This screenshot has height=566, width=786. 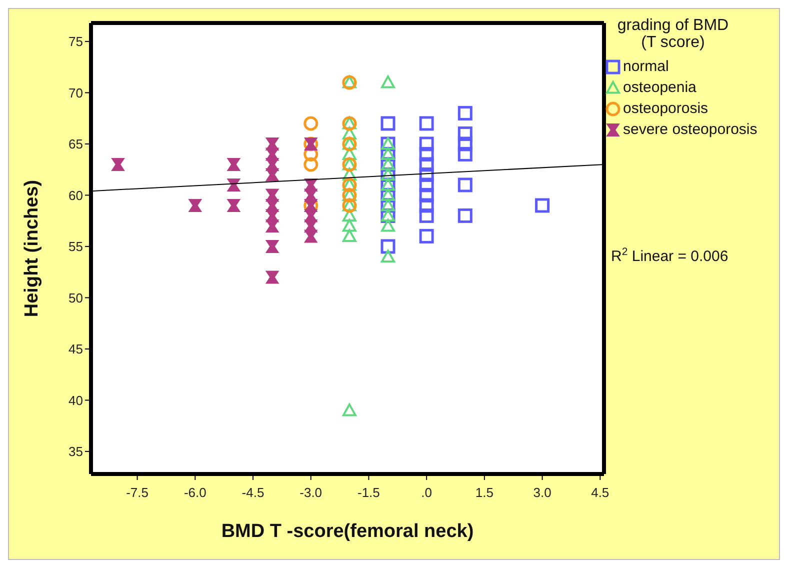 What do you see at coordinates (75, 298) in the screenshot?
I see `y-tick-label: 50` at bounding box center [75, 298].